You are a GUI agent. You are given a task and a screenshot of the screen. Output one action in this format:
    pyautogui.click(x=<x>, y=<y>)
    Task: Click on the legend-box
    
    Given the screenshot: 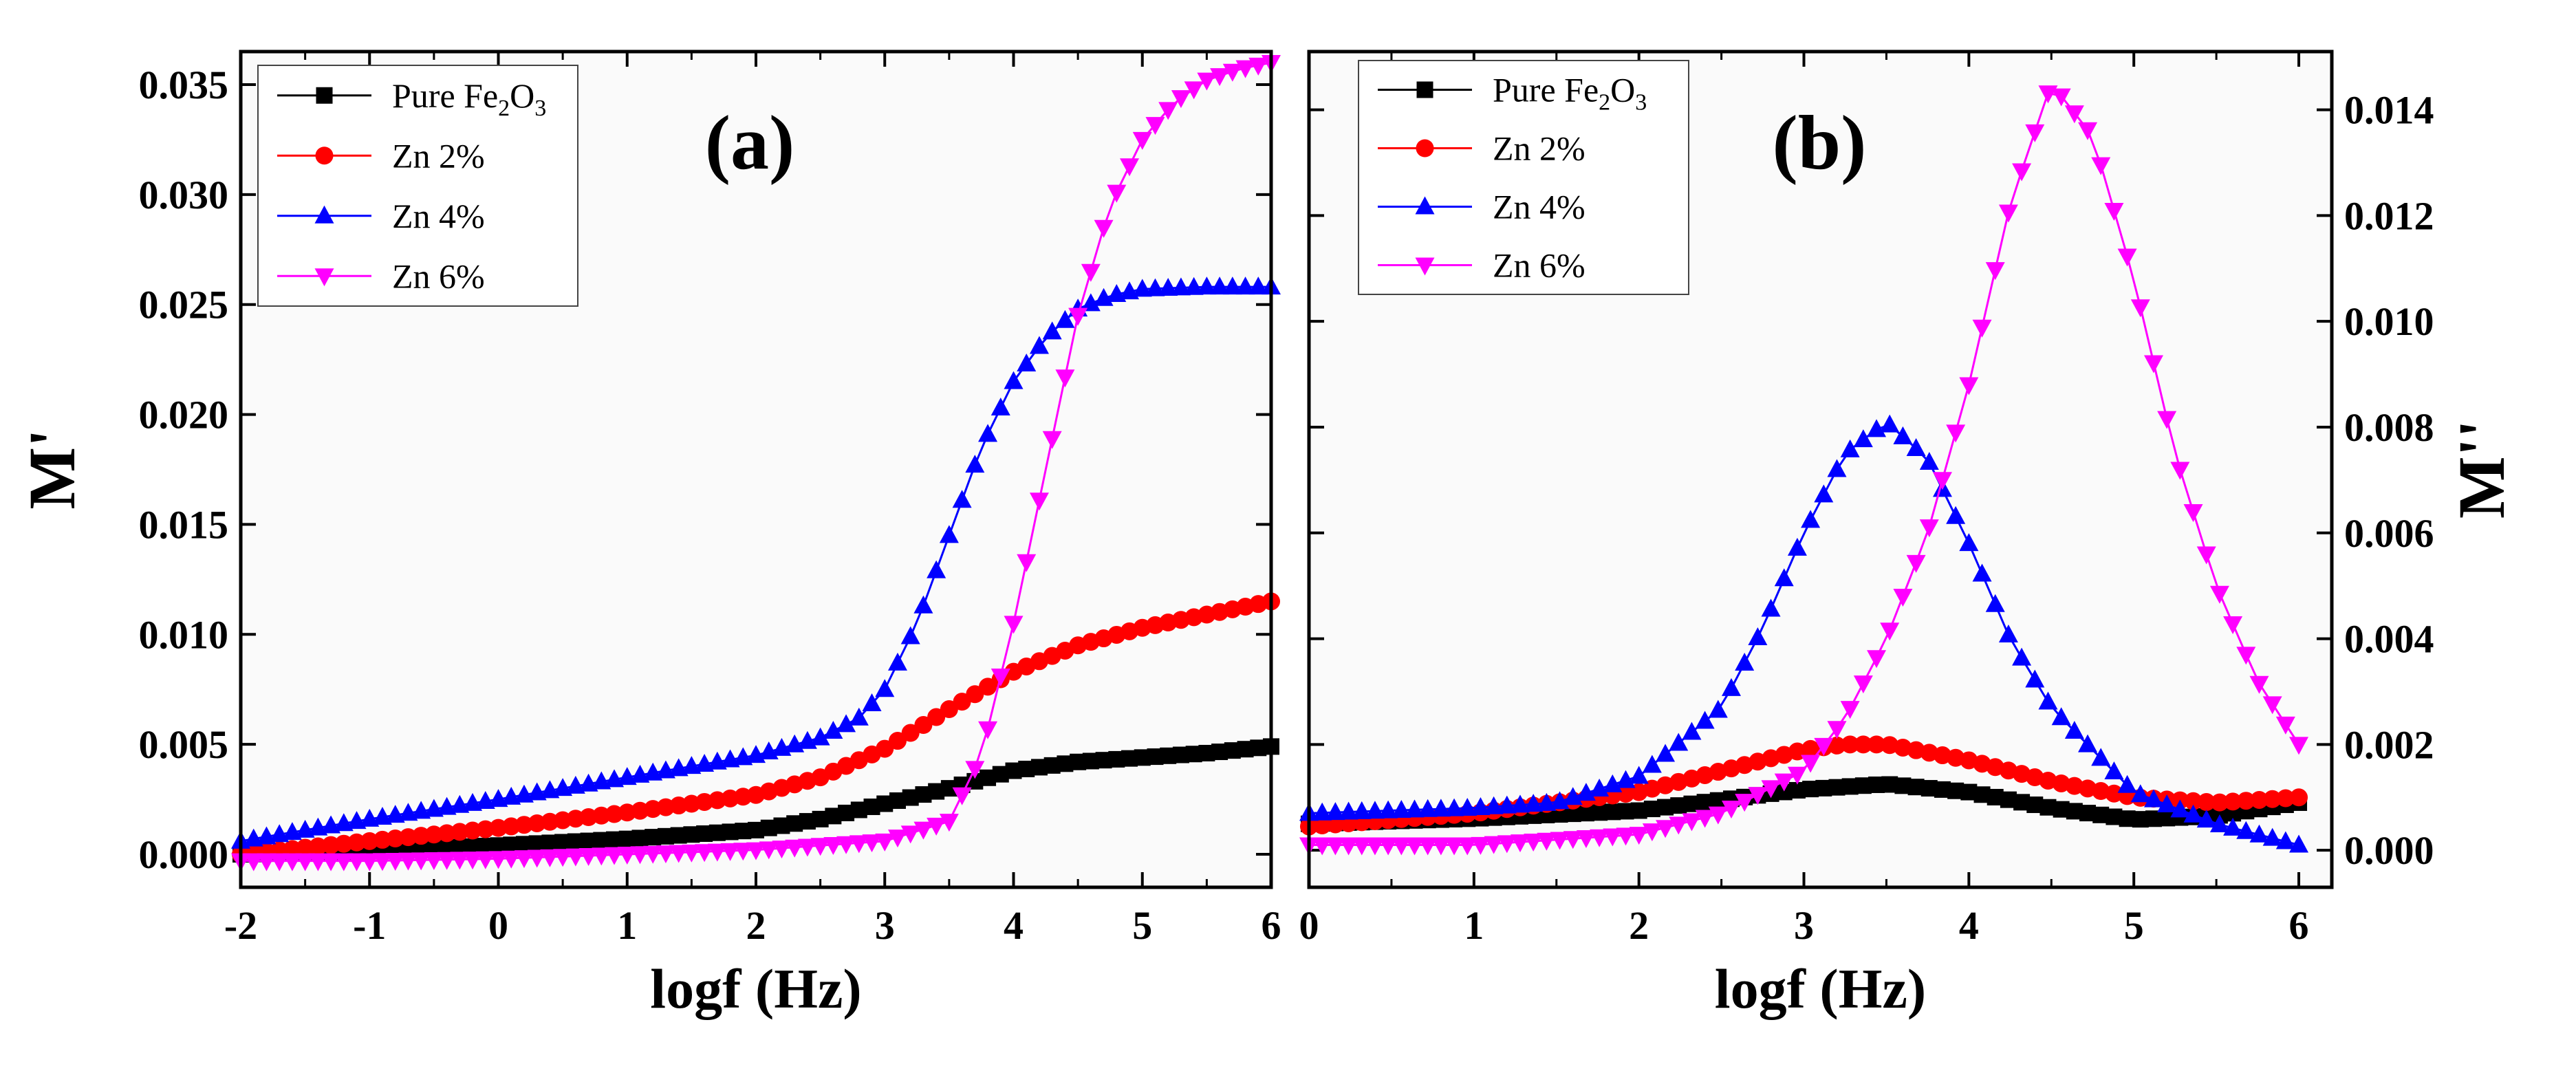 What is the action you would take?
    pyautogui.click(x=417, y=186)
    